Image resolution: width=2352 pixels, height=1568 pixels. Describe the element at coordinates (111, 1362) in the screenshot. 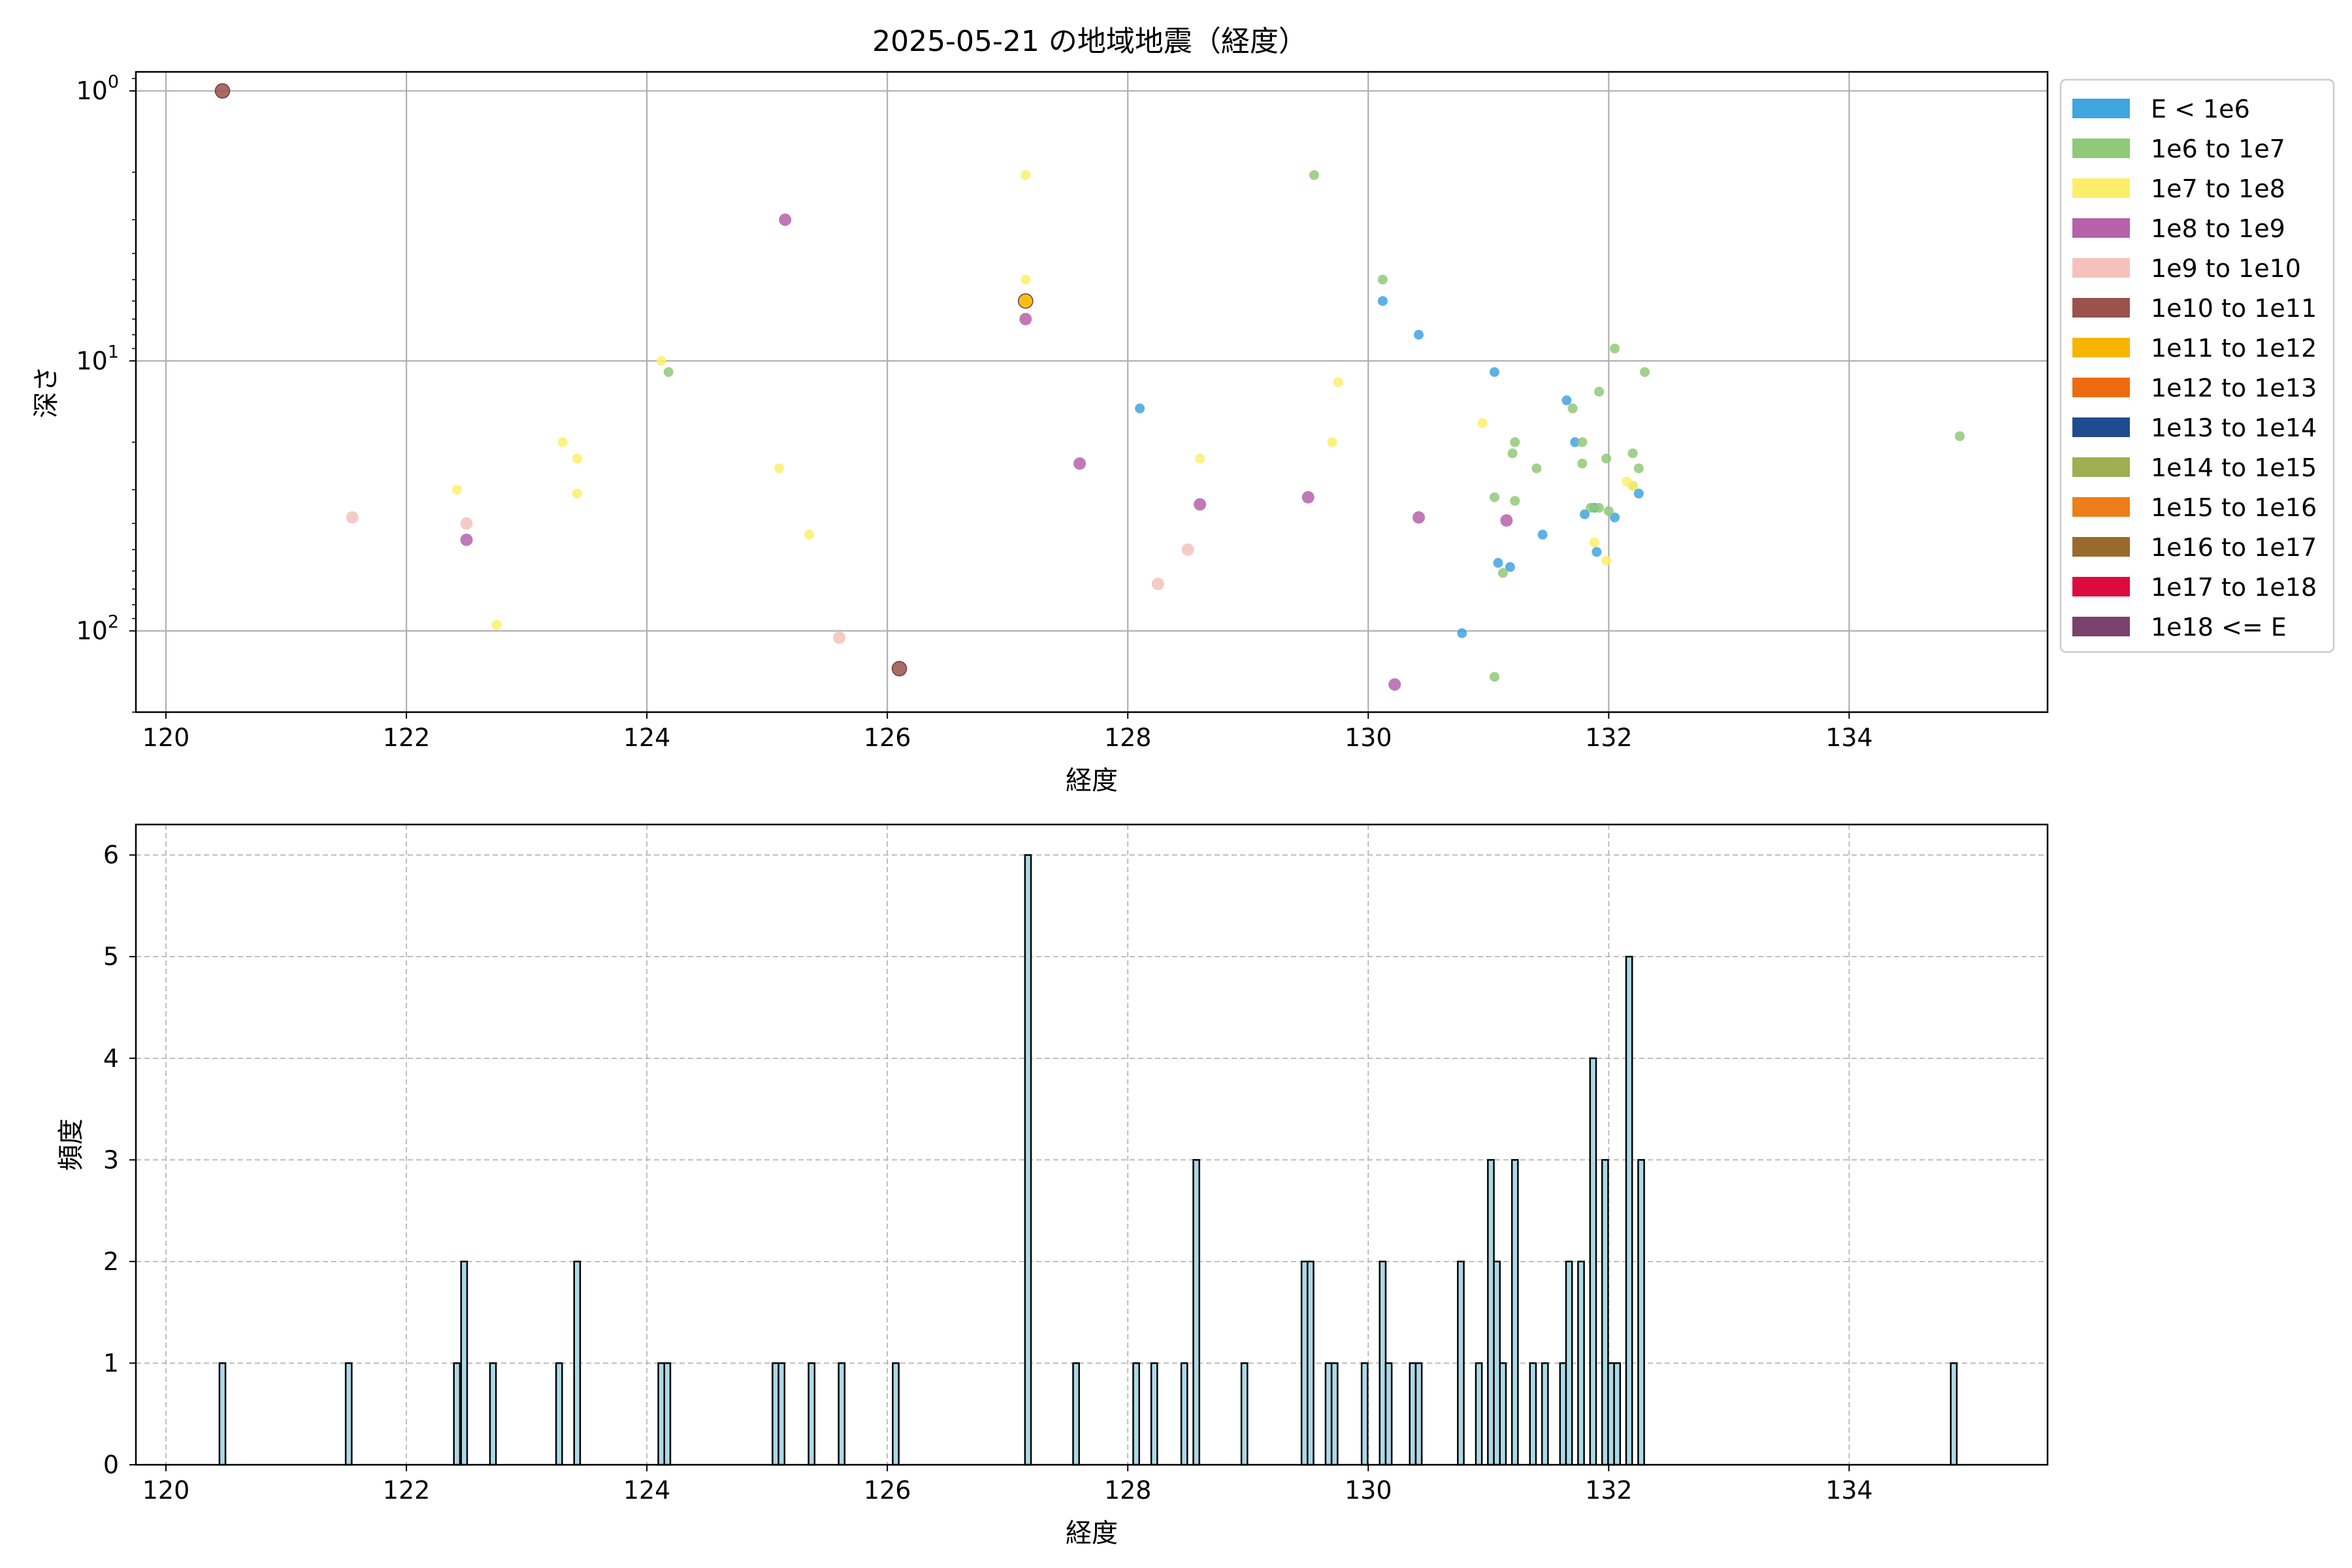

I see `histogram-y-tick-label: 1` at that location.